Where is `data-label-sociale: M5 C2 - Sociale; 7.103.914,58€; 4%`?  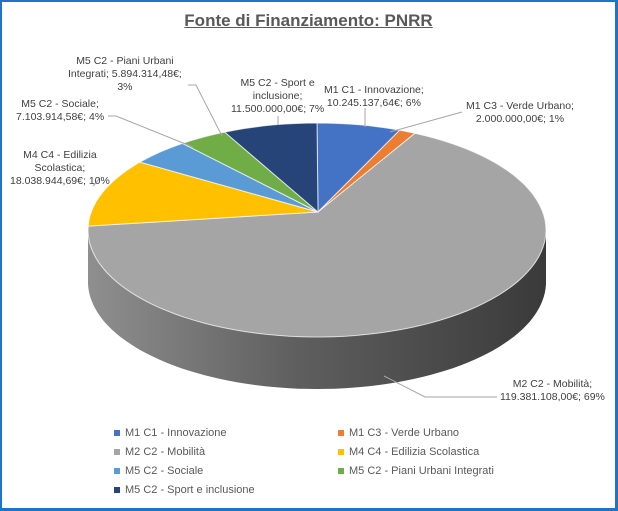 data-label-sociale: M5 C2 - Sociale; 7.103.914,58€; 4% is located at coordinates (60, 110).